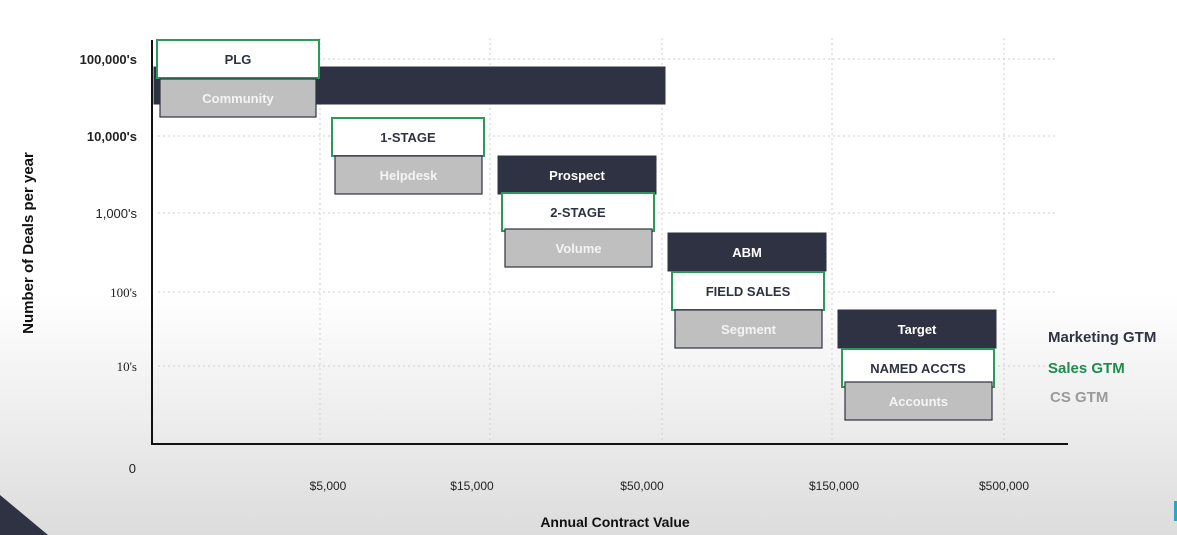  I want to click on bar-community, so click(238, 98).